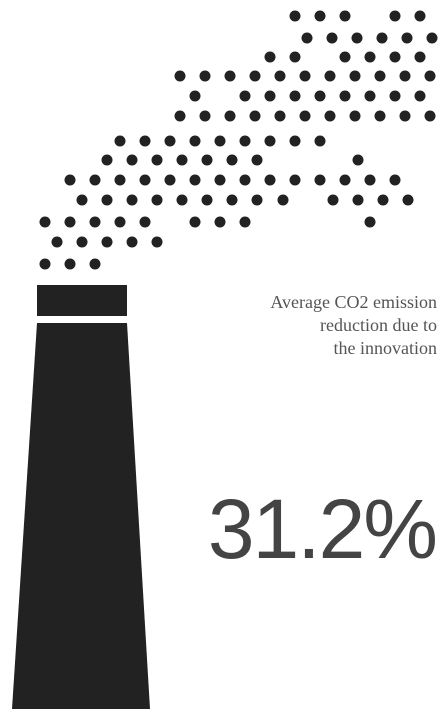  I want to click on stat-value: 31.2%, so click(322, 529).